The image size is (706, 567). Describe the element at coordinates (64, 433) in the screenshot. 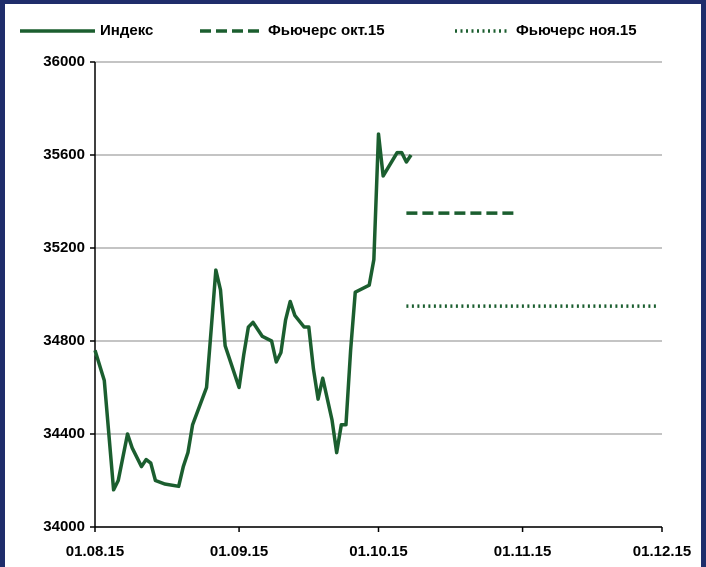

I see `y-tick-label: 34400` at that location.